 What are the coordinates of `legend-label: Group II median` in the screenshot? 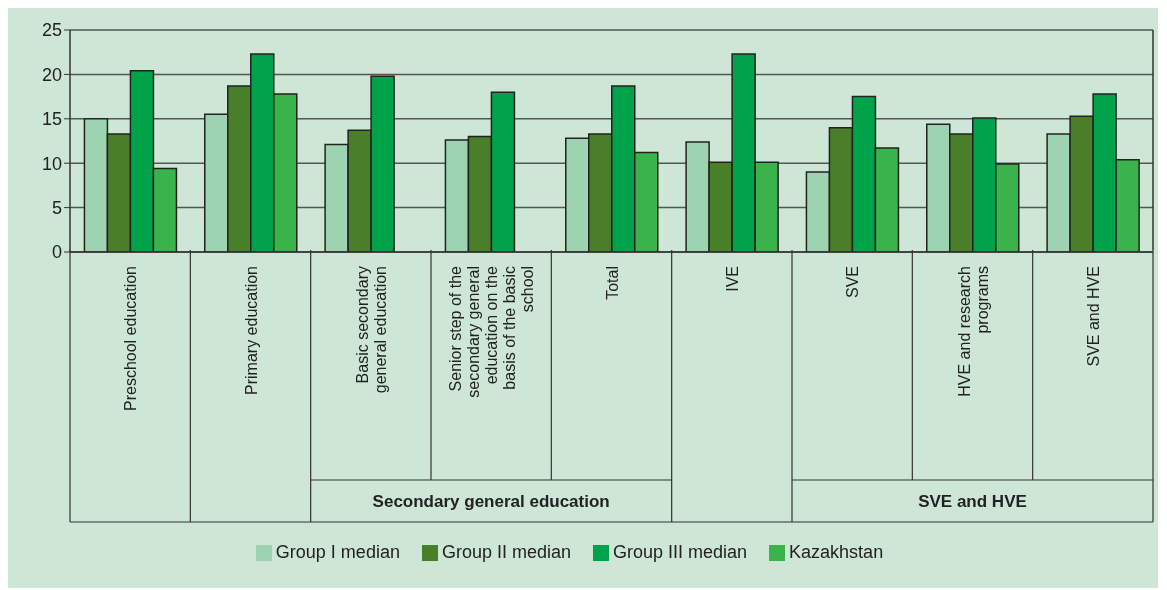 It's located at (506, 552).